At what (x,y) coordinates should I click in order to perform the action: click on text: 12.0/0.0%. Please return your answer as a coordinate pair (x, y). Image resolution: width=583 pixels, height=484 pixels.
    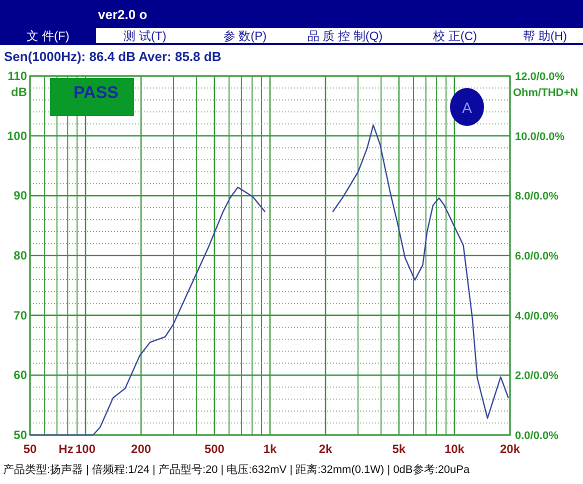
    Looking at the image, I should click on (540, 77).